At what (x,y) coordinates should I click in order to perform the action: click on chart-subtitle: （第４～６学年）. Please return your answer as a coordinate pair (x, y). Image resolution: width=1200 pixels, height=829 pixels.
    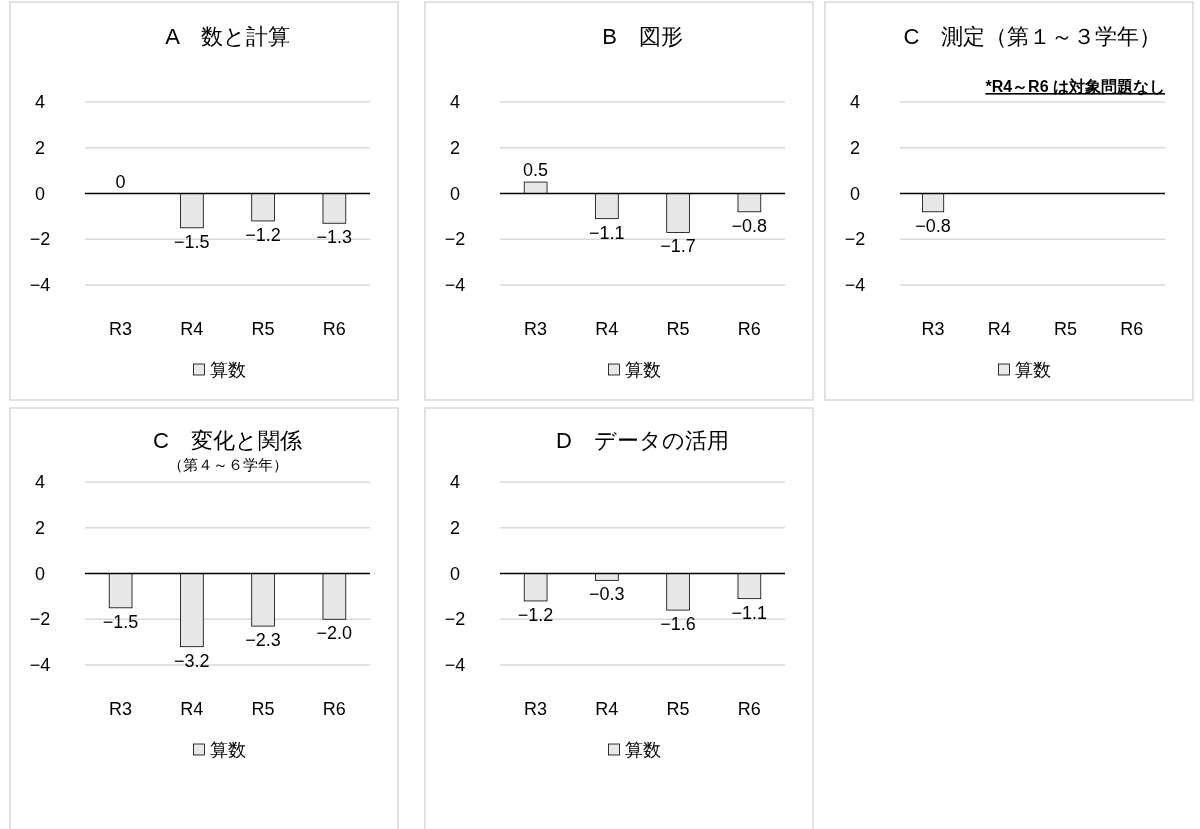
    Looking at the image, I should click on (227, 464).